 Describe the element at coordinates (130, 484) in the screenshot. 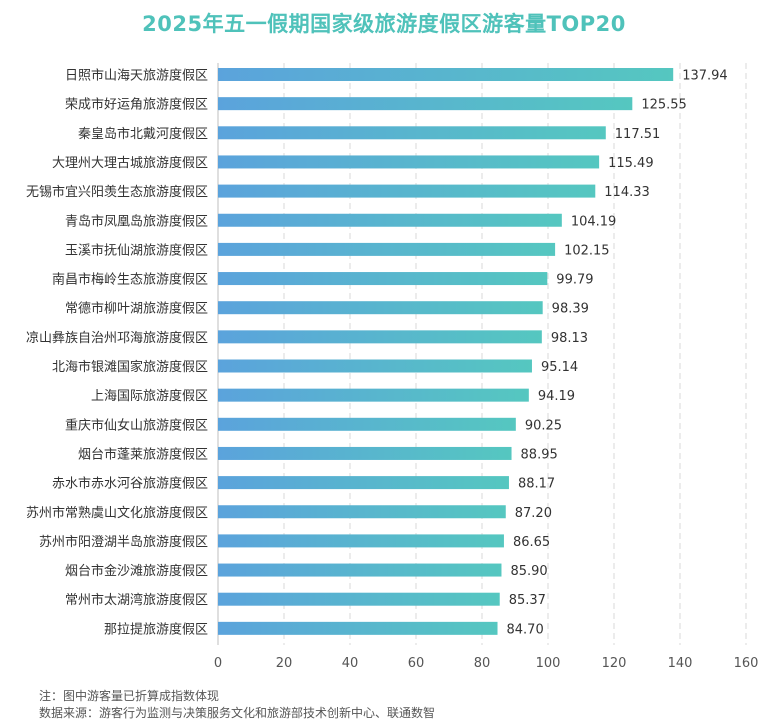

I see `category-label: 赤水市赤水河谷旅游度假区` at that location.